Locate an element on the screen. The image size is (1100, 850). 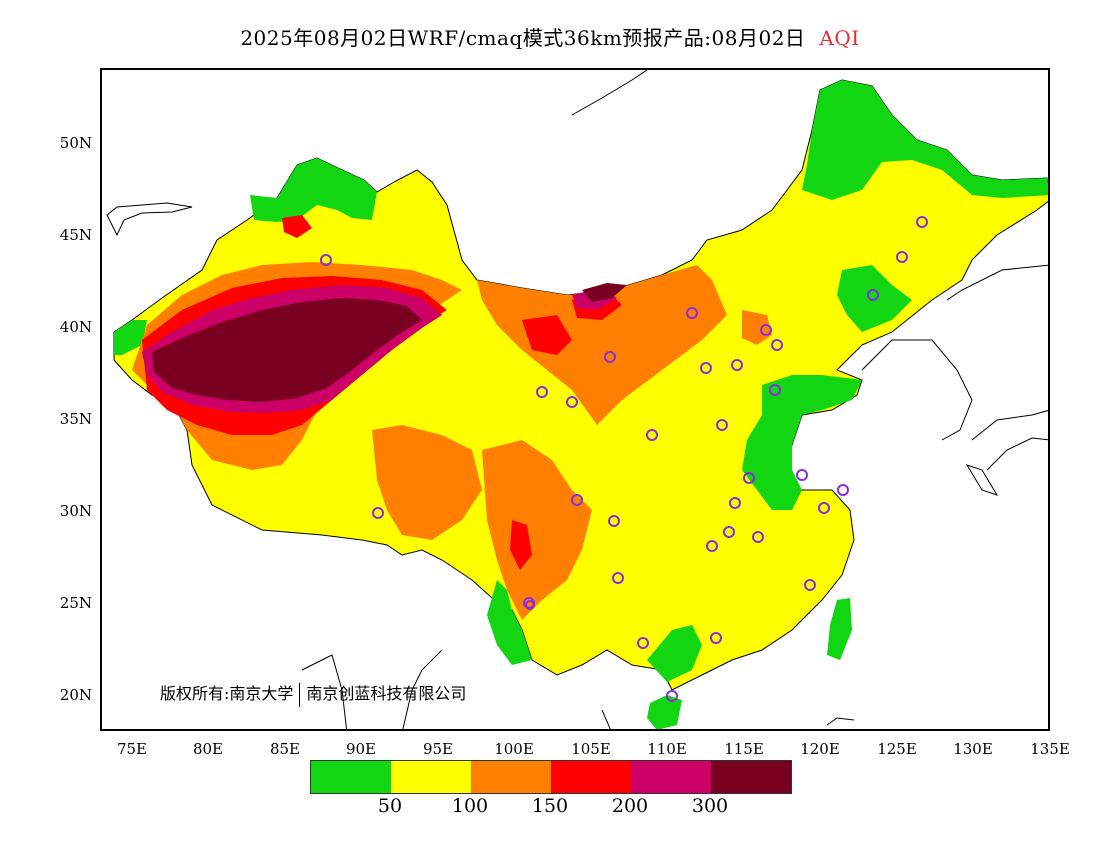
copyright-left: 版权所有:南京大学 is located at coordinates (227, 693).